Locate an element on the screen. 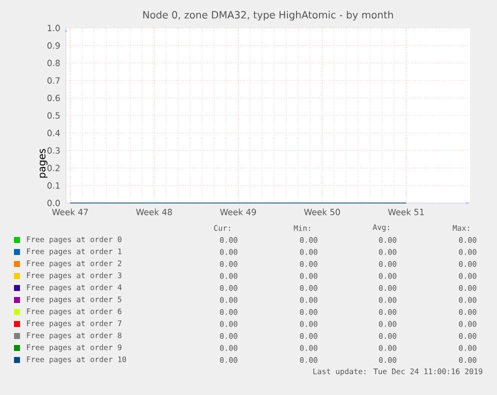 The image size is (497, 395). y-tick-label: 0.6 is located at coordinates (53, 98).